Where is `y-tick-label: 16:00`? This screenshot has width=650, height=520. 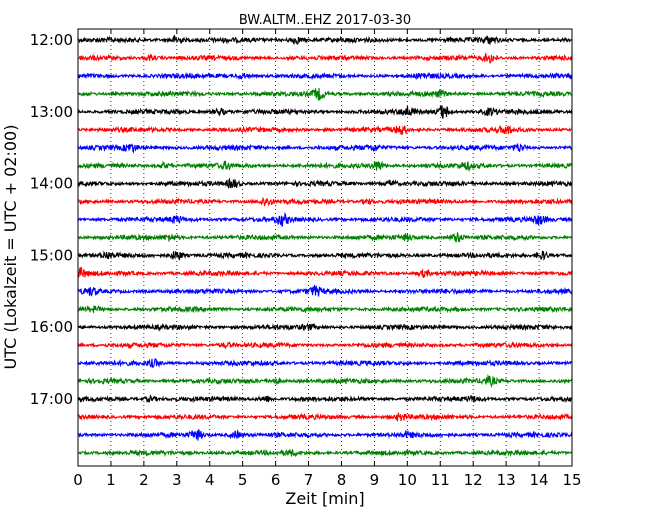 y-tick-label: 16:00 is located at coordinates (51, 327).